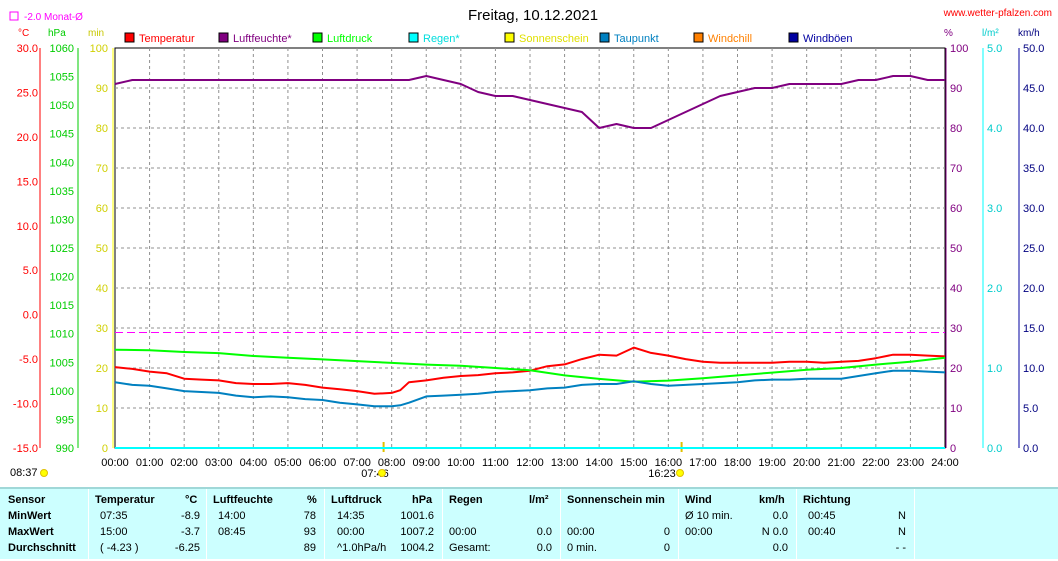 The width and height of the screenshot is (1058, 561). Describe the element at coordinates (997, 13) in the screenshot. I see `site-link: www.wetter-pfalzen.com` at that location.